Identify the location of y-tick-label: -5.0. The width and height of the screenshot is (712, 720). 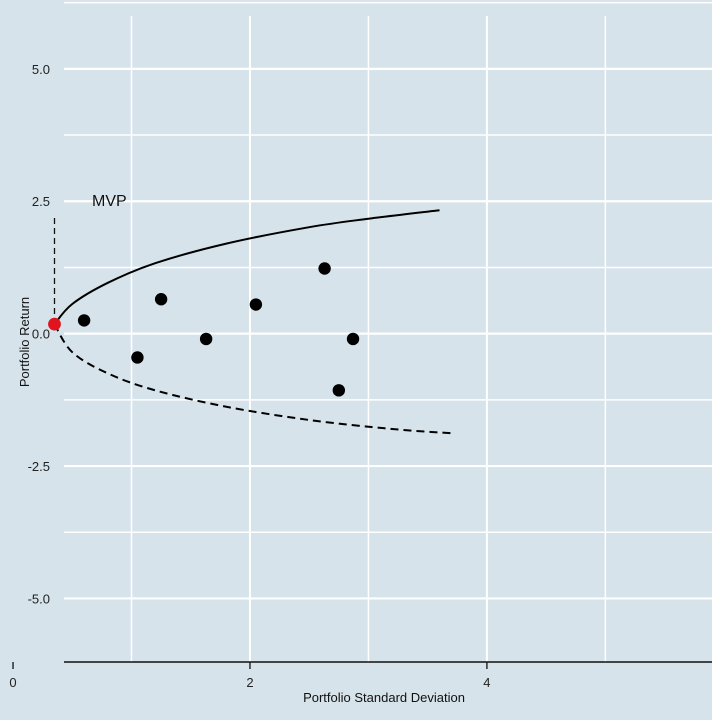
(39, 598).